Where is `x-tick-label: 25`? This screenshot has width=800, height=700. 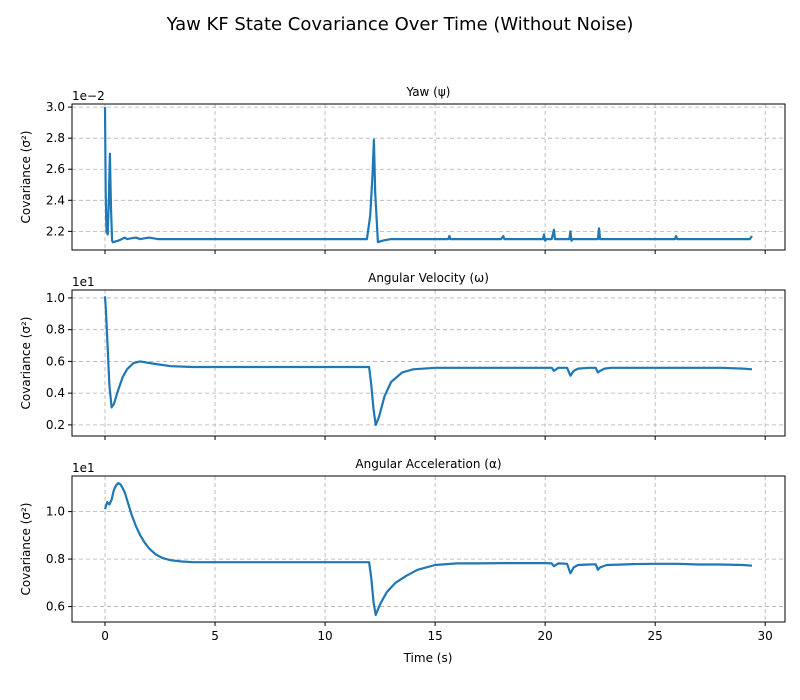 x-tick-label: 25 is located at coordinates (655, 636).